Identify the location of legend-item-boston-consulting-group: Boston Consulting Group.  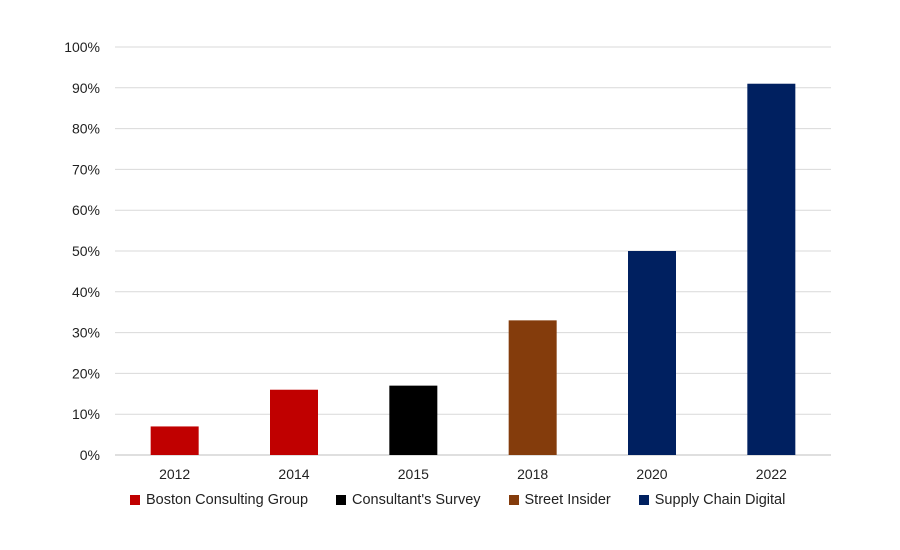
(219, 500).